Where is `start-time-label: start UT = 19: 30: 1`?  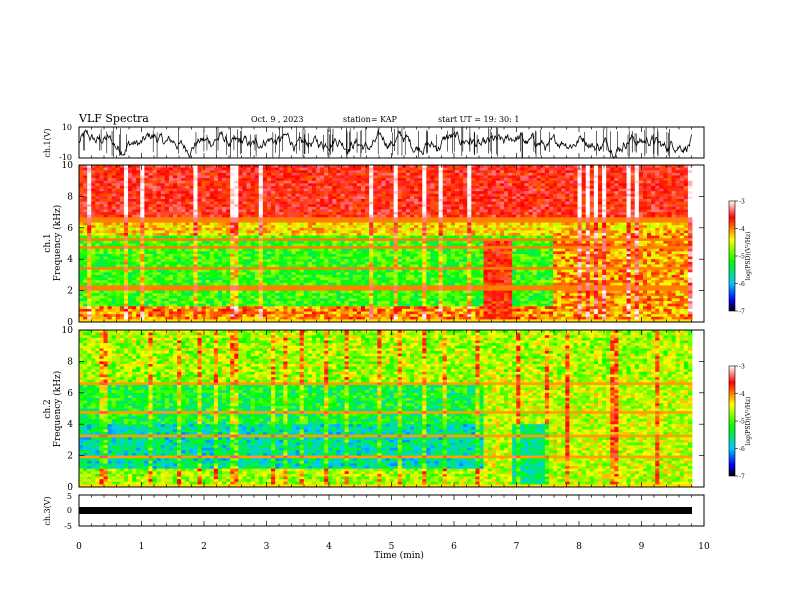 start-time-label: start UT = 19: 30: 1 is located at coordinates (478, 119).